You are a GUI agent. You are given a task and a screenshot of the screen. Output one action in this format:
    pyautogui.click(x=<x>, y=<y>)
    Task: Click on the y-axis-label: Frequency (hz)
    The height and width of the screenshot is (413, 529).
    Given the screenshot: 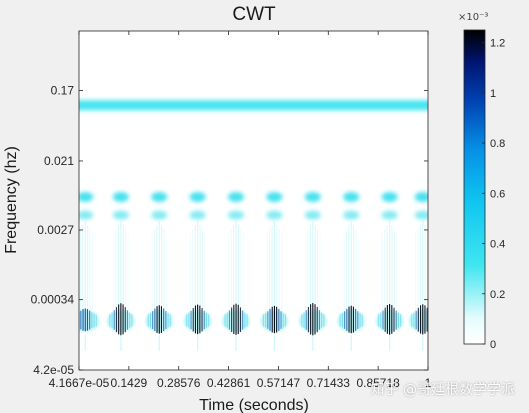 What is the action you would take?
    pyautogui.click(x=11, y=200)
    